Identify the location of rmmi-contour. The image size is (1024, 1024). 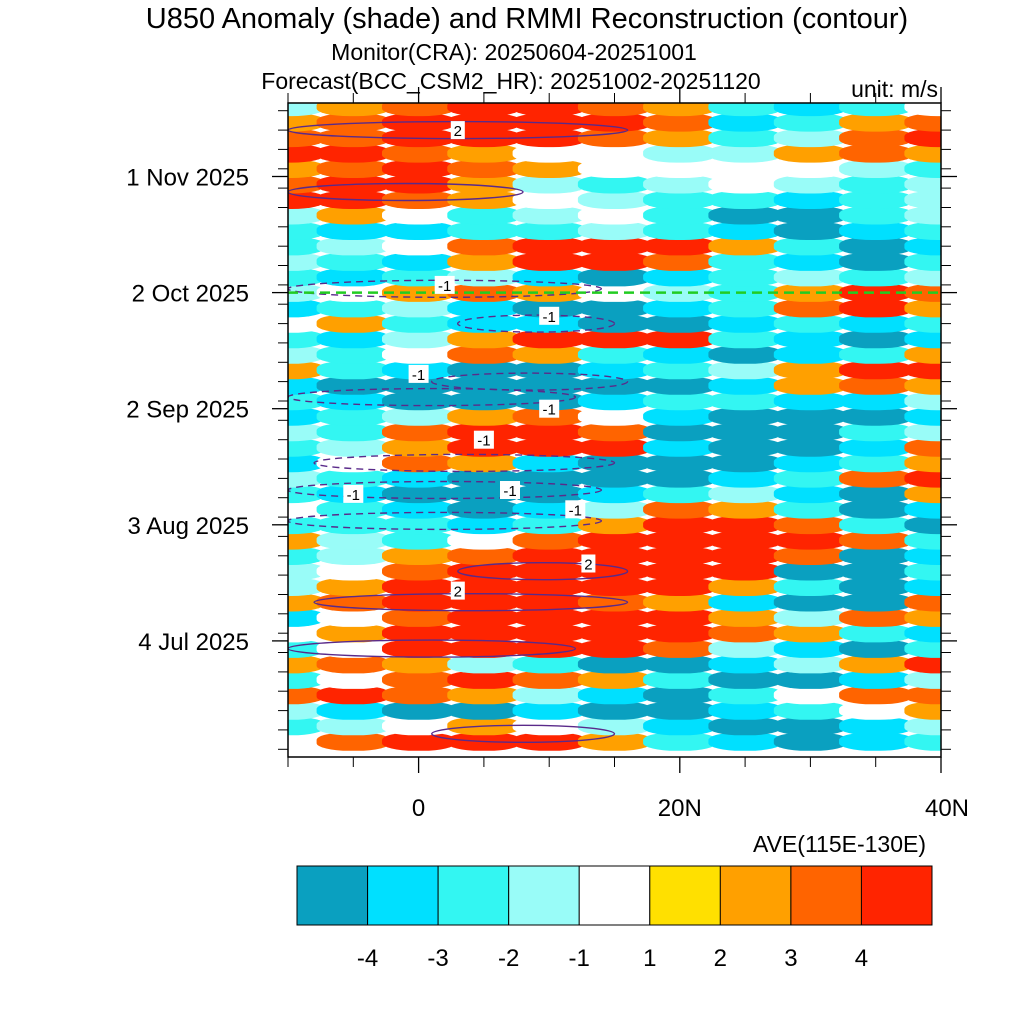
(445, 490).